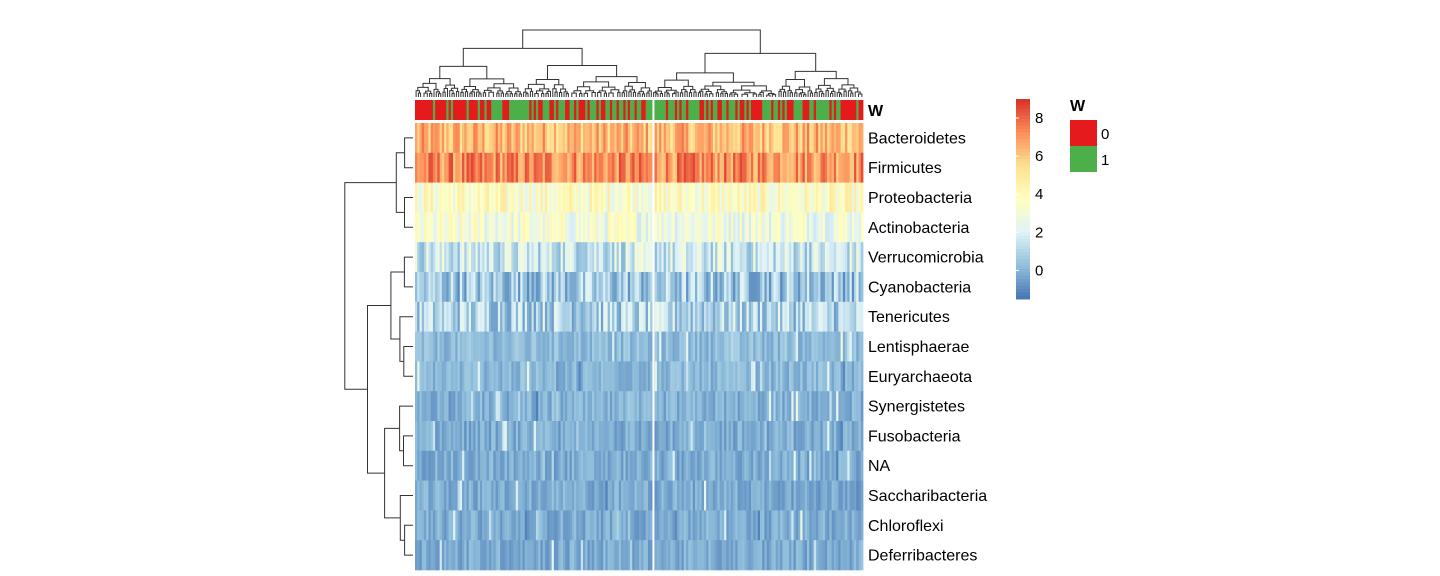  Describe the element at coordinates (876, 111) in the screenshot. I see `annotation-label: W` at that location.